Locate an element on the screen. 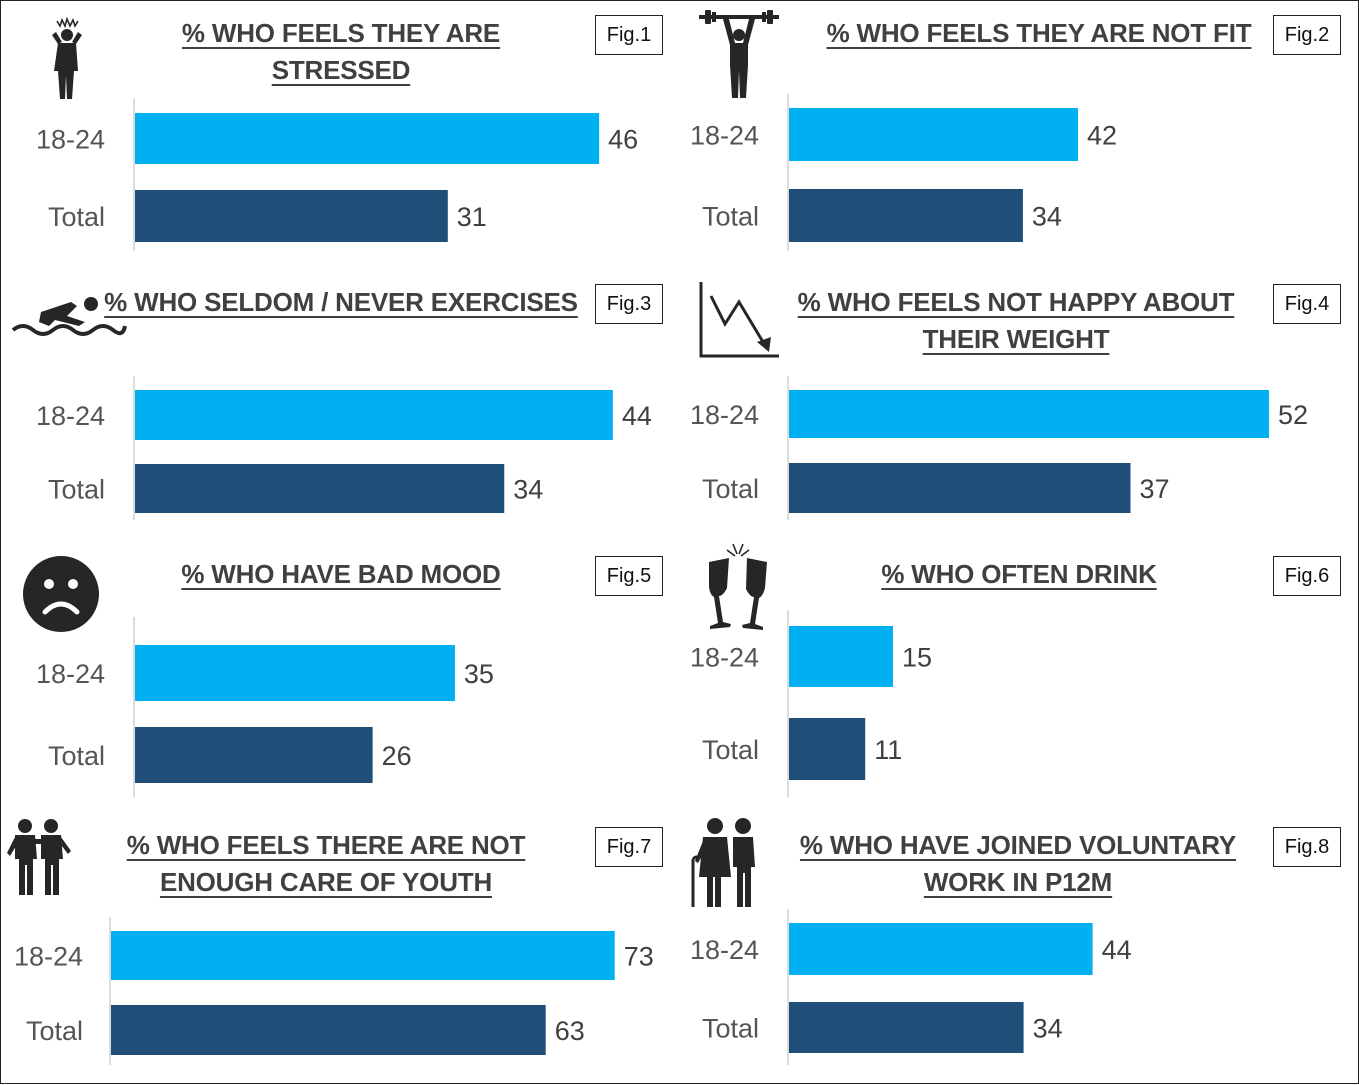 This screenshot has width=1359, height=1085. bar-chart: 46 18-24 31 Total is located at coordinates (337, 174).